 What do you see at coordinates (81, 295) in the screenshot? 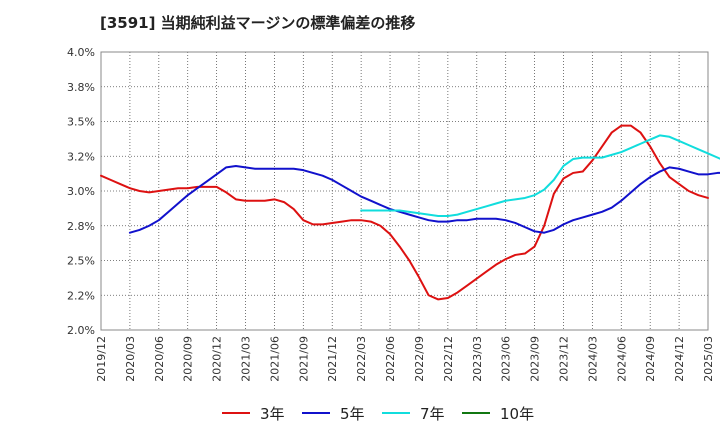
I see `y-tick-label: 2.2%` at bounding box center [81, 295].